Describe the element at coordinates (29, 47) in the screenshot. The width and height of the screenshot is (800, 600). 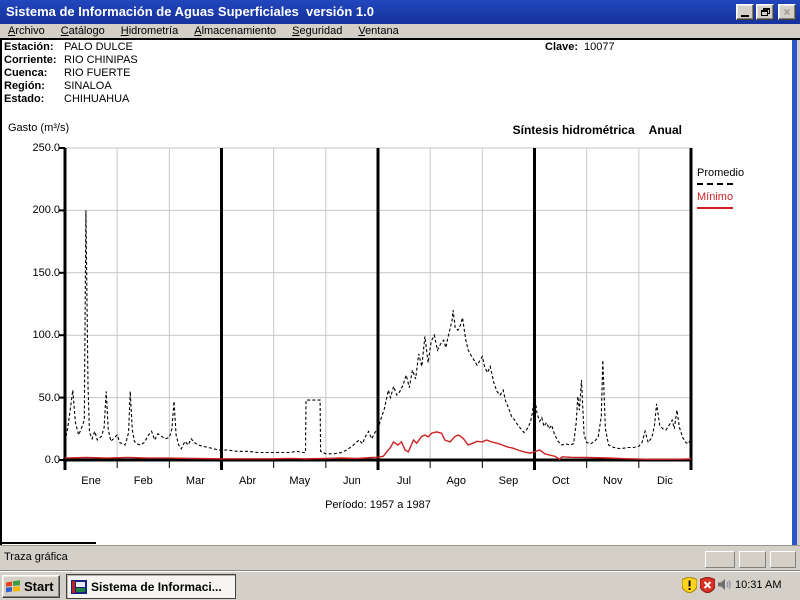
I see `station-label: Estación:` at that location.